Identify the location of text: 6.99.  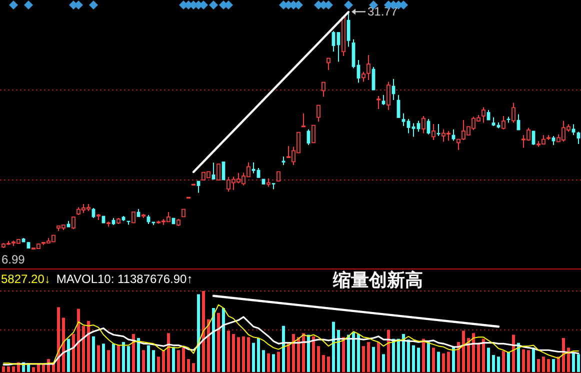
(13, 259).